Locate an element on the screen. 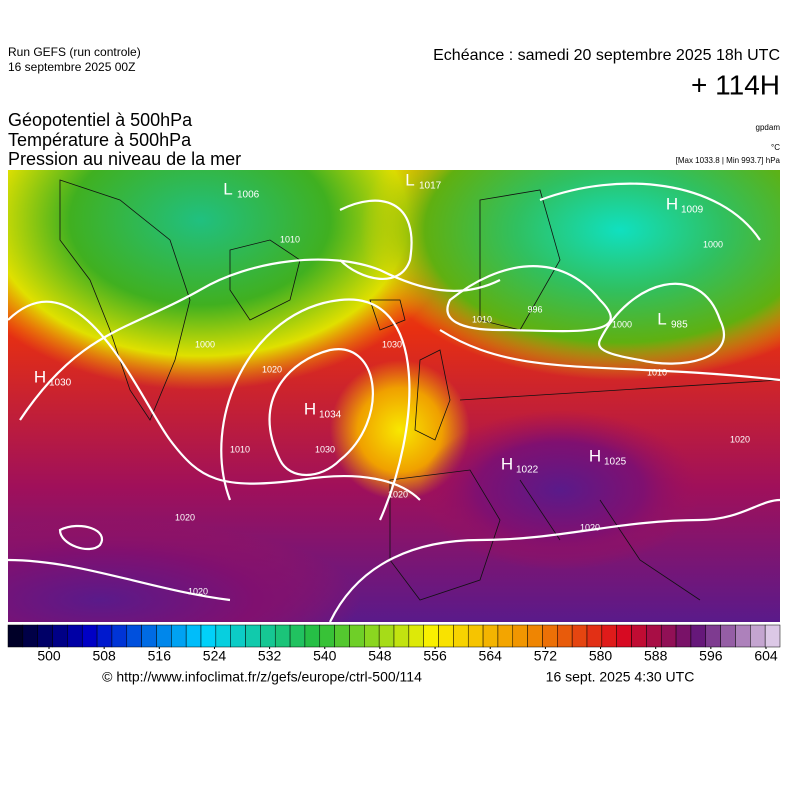 The image size is (788, 794). colorbar-tick-label: 588 is located at coordinates (656, 656).